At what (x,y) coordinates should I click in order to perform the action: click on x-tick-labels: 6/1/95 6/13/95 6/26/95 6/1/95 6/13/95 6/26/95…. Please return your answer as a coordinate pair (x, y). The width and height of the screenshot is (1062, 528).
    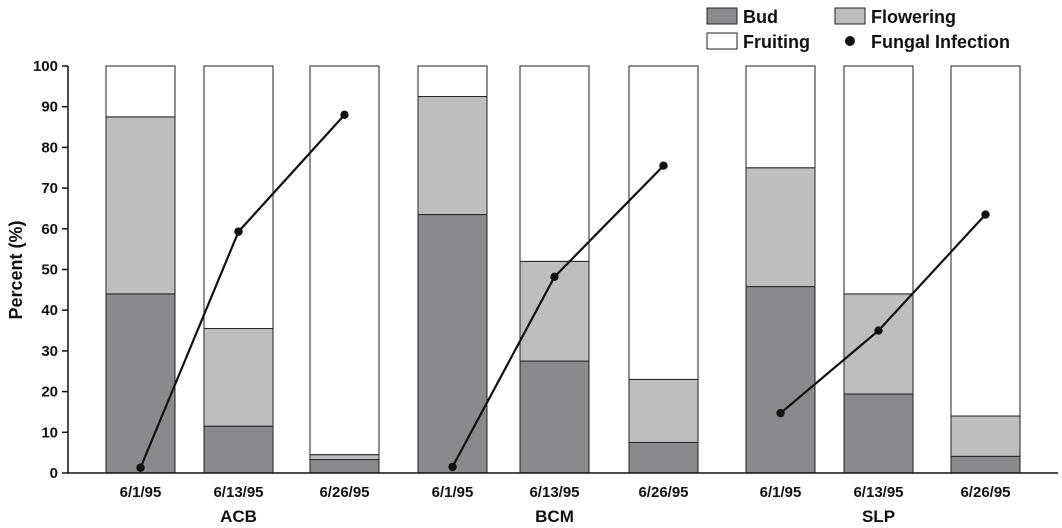
    Looking at the image, I should click on (565, 492).